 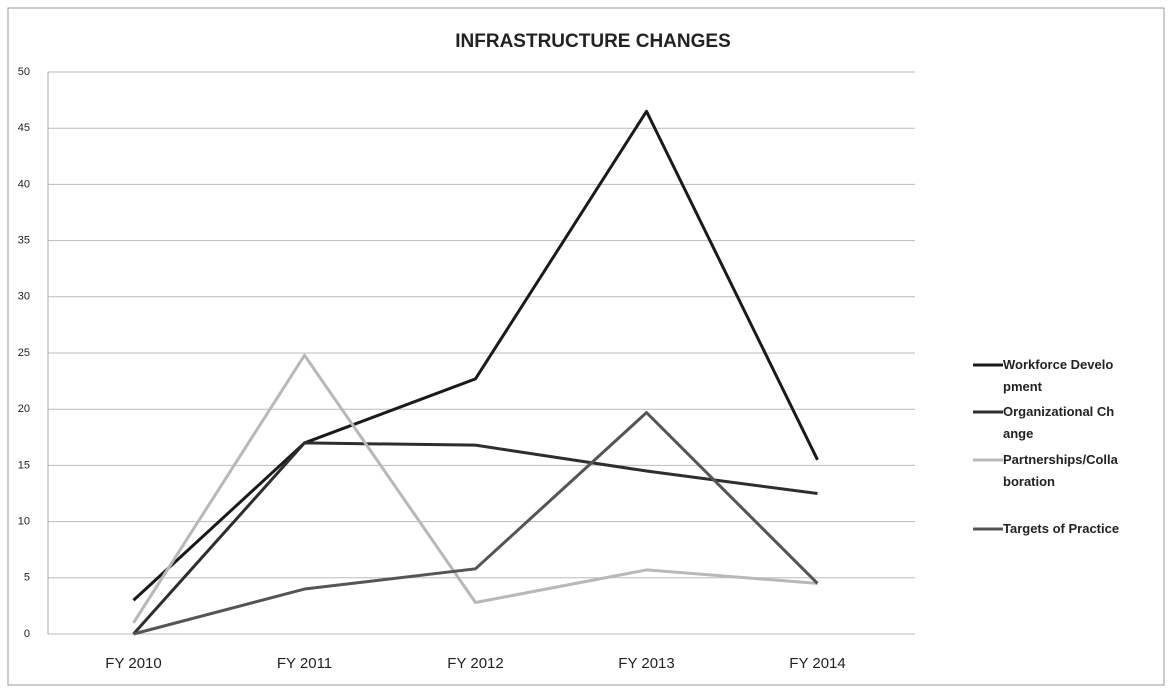 What do you see at coordinates (133, 663) in the screenshot?
I see `x-tick-label: FY 2010` at bounding box center [133, 663].